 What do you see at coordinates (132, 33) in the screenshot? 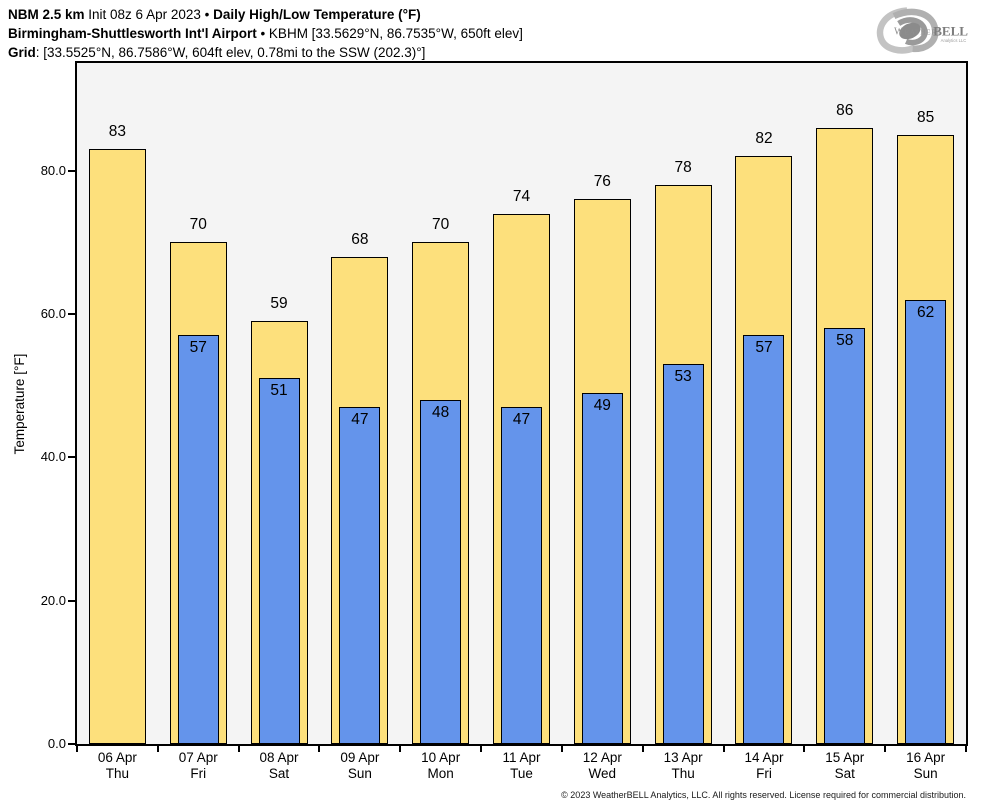
I see `station-name: Birmingham-Shuttlesworth Int'l Airport` at bounding box center [132, 33].